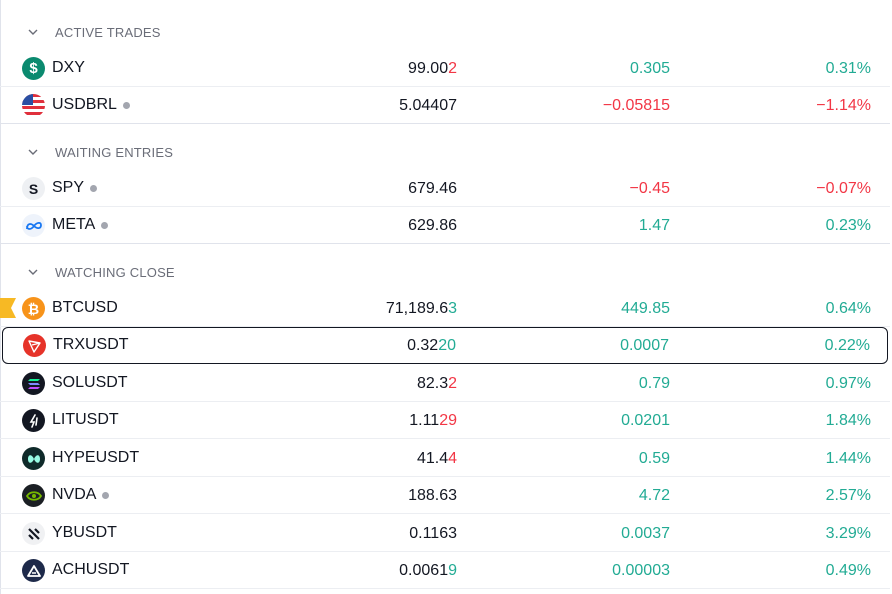 This screenshot has height=594, width=892. I want to click on change-value: 0.59, so click(654, 458).